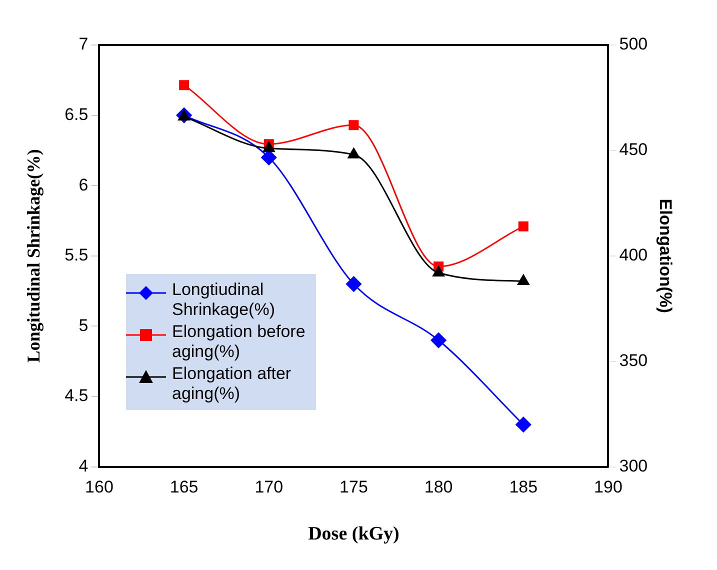 The image size is (717, 570). Describe the element at coordinates (239, 342) in the screenshot. I see `legend-label: Elongation before aging(%)` at that location.